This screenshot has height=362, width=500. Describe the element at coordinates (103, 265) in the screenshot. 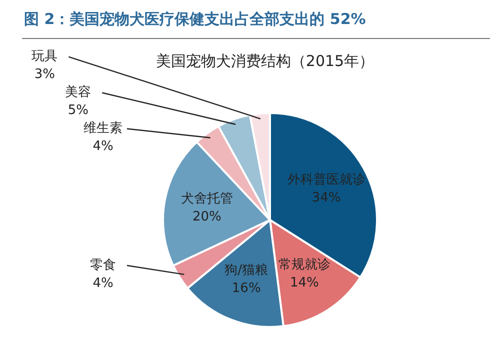

I see `slice-label: 零食` at that location.